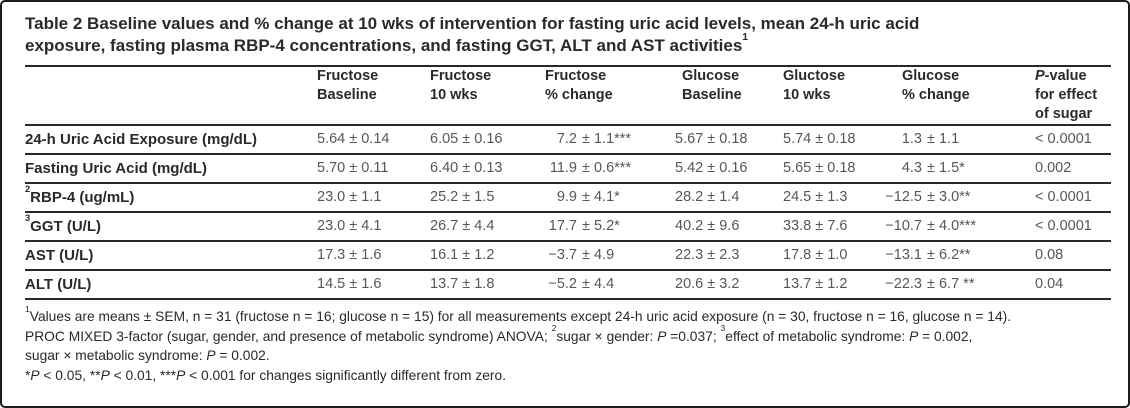  Describe the element at coordinates (830, 169) in the screenshot. I see `cell-value: 5.65 ± 0.18` at that location.